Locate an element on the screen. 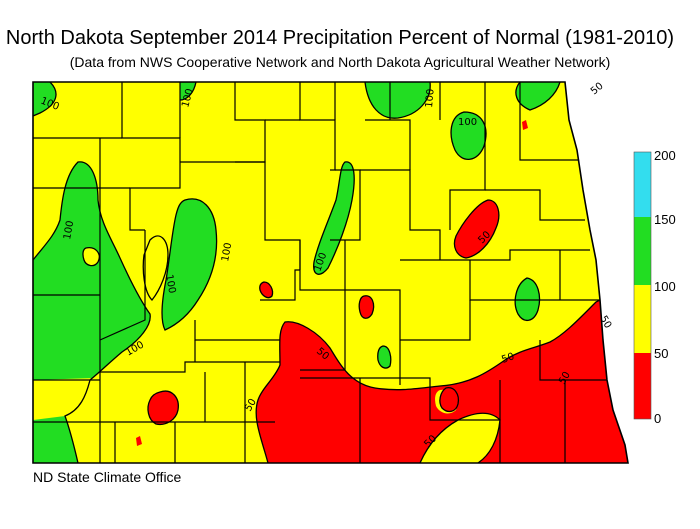 The width and height of the screenshot is (700, 529). zone-50-100-hole is located at coordinates (155, 267).